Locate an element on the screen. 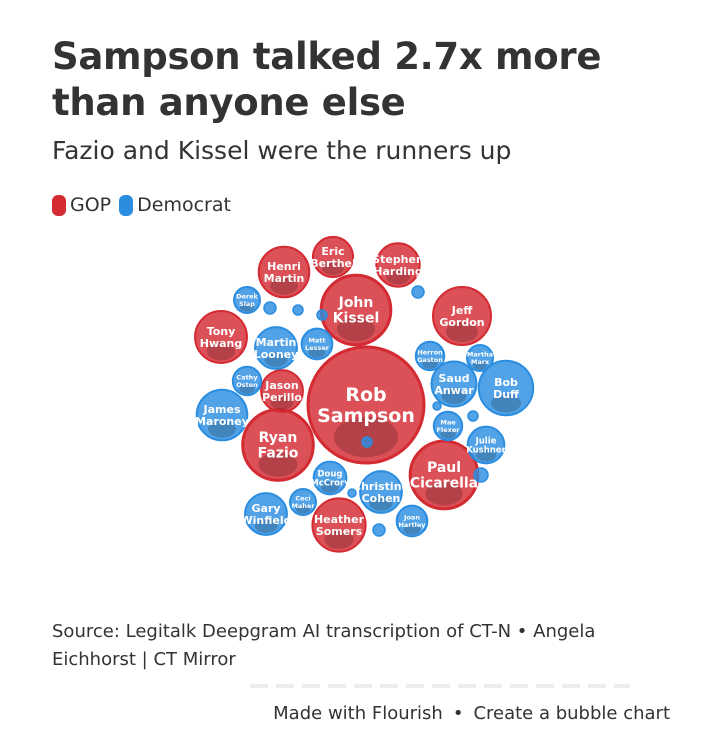 Image resolution: width=720 pixels, height=753 pixels. bubble-circle-james-maroney is located at coordinates (222, 415).